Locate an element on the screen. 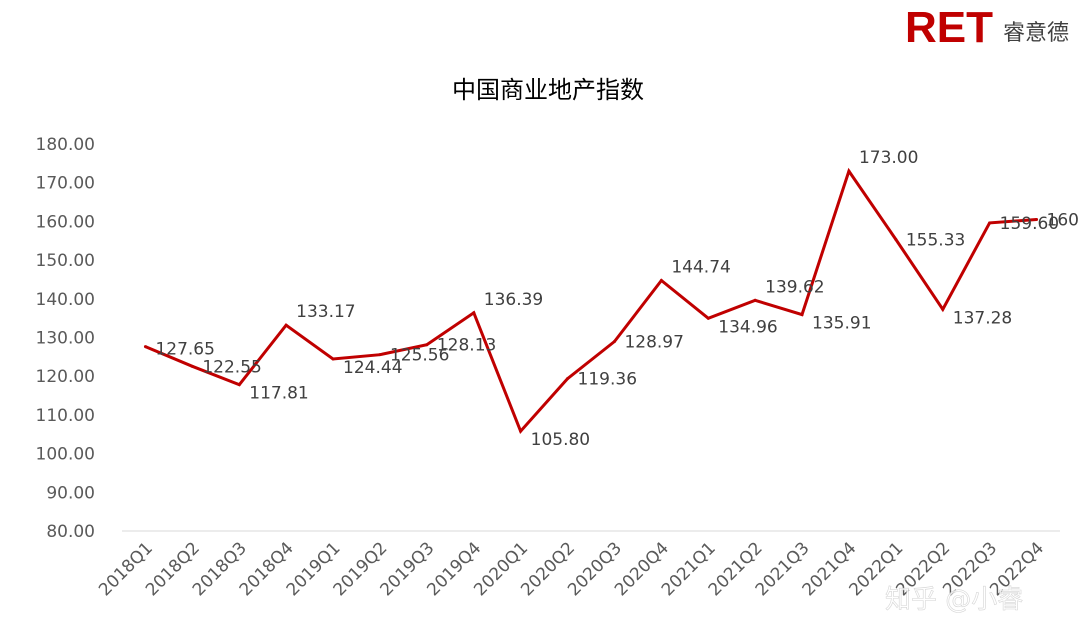  data-label: 128.97 is located at coordinates (653, 342).